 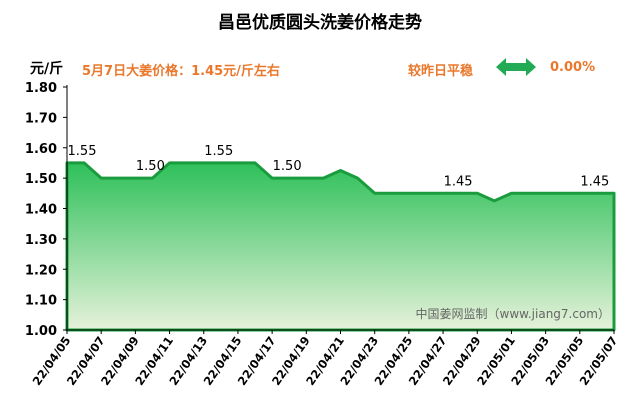 What do you see at coordinates (41, 179) in the screenshot?
I see `y-tick-label: 1.50` at bounding box center [41, 179].